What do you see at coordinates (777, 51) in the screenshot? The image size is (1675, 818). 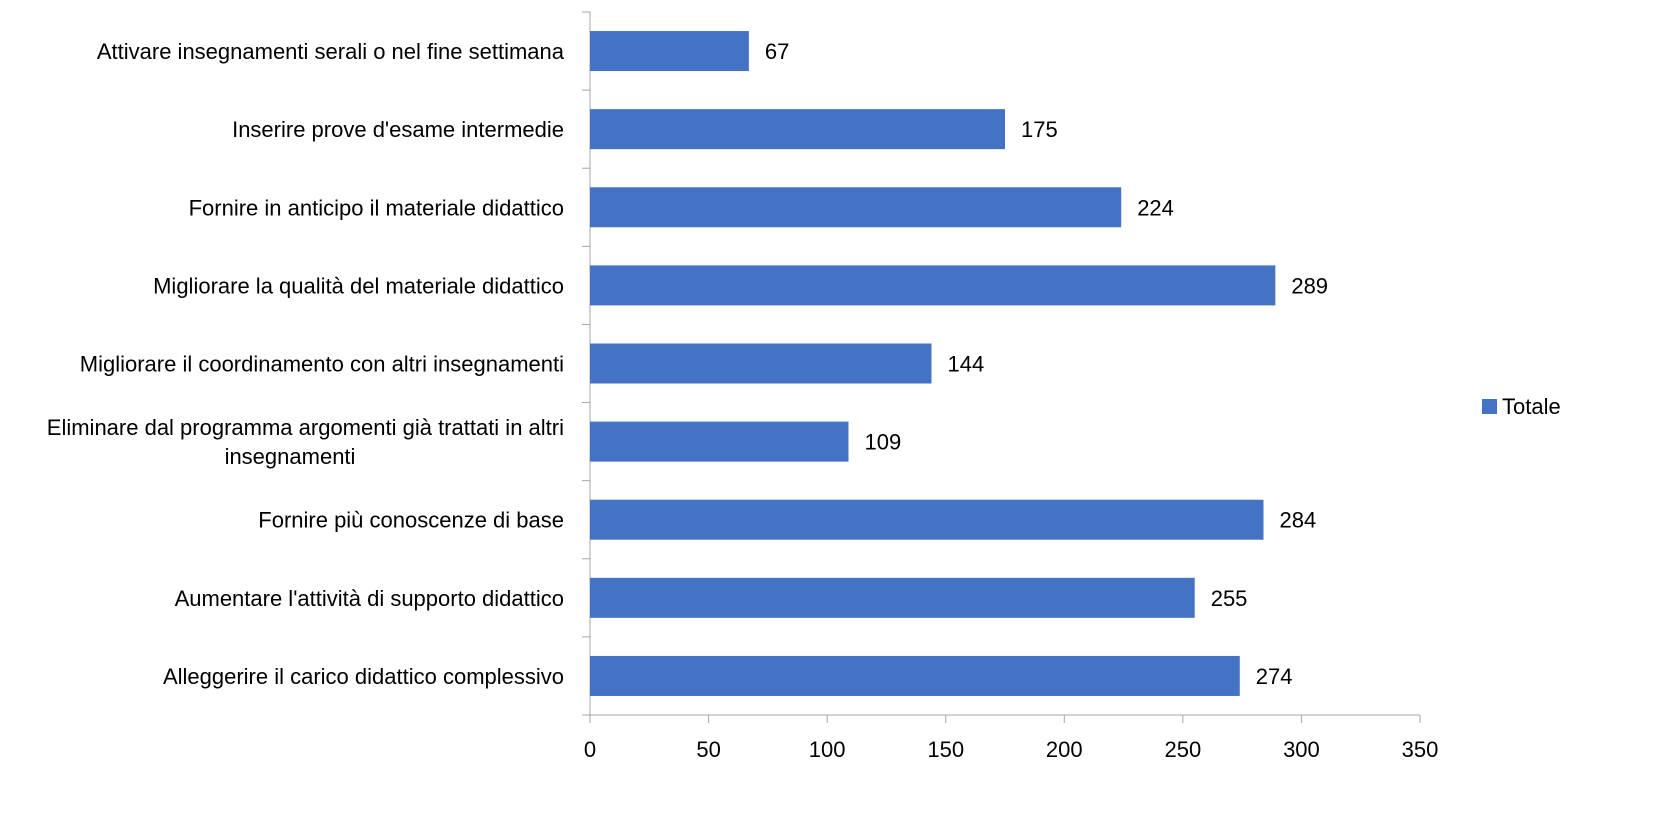 I see `data-label: 67` at bounding box center [777, 51].